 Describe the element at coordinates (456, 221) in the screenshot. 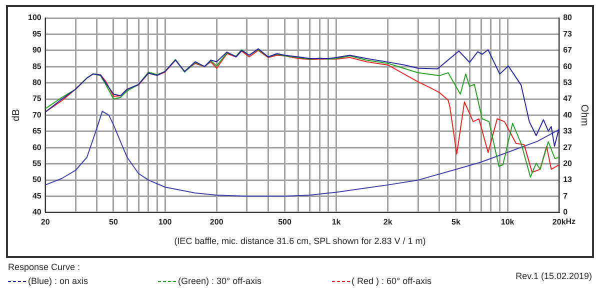

I see `x-tick-label: 5k` at that location.